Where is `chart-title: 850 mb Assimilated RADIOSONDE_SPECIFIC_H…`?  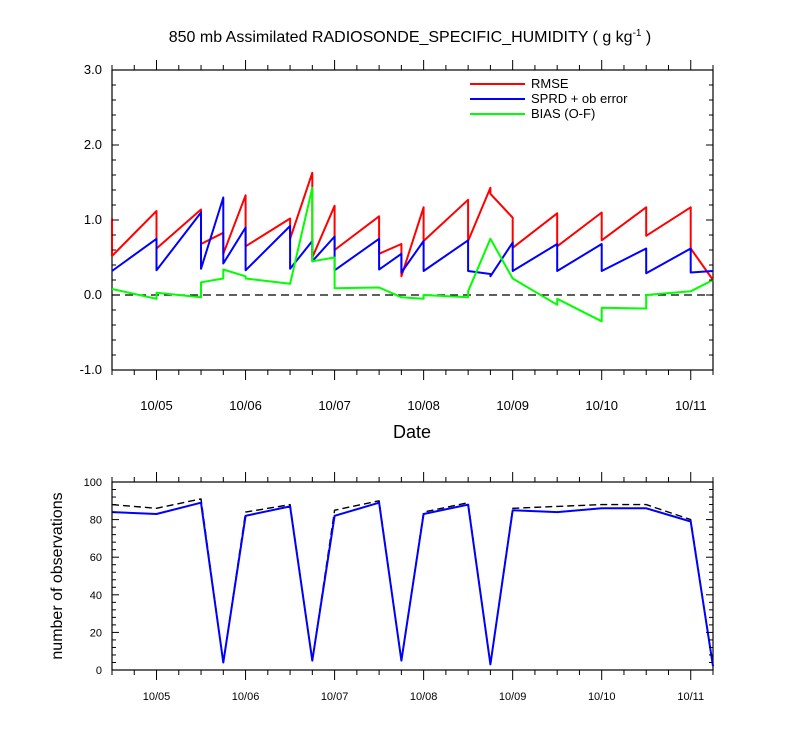
chart-title: 850 mb Assimilated RADIOSONDE_SPECIFIC_H… is located at coordinates (410, 37).